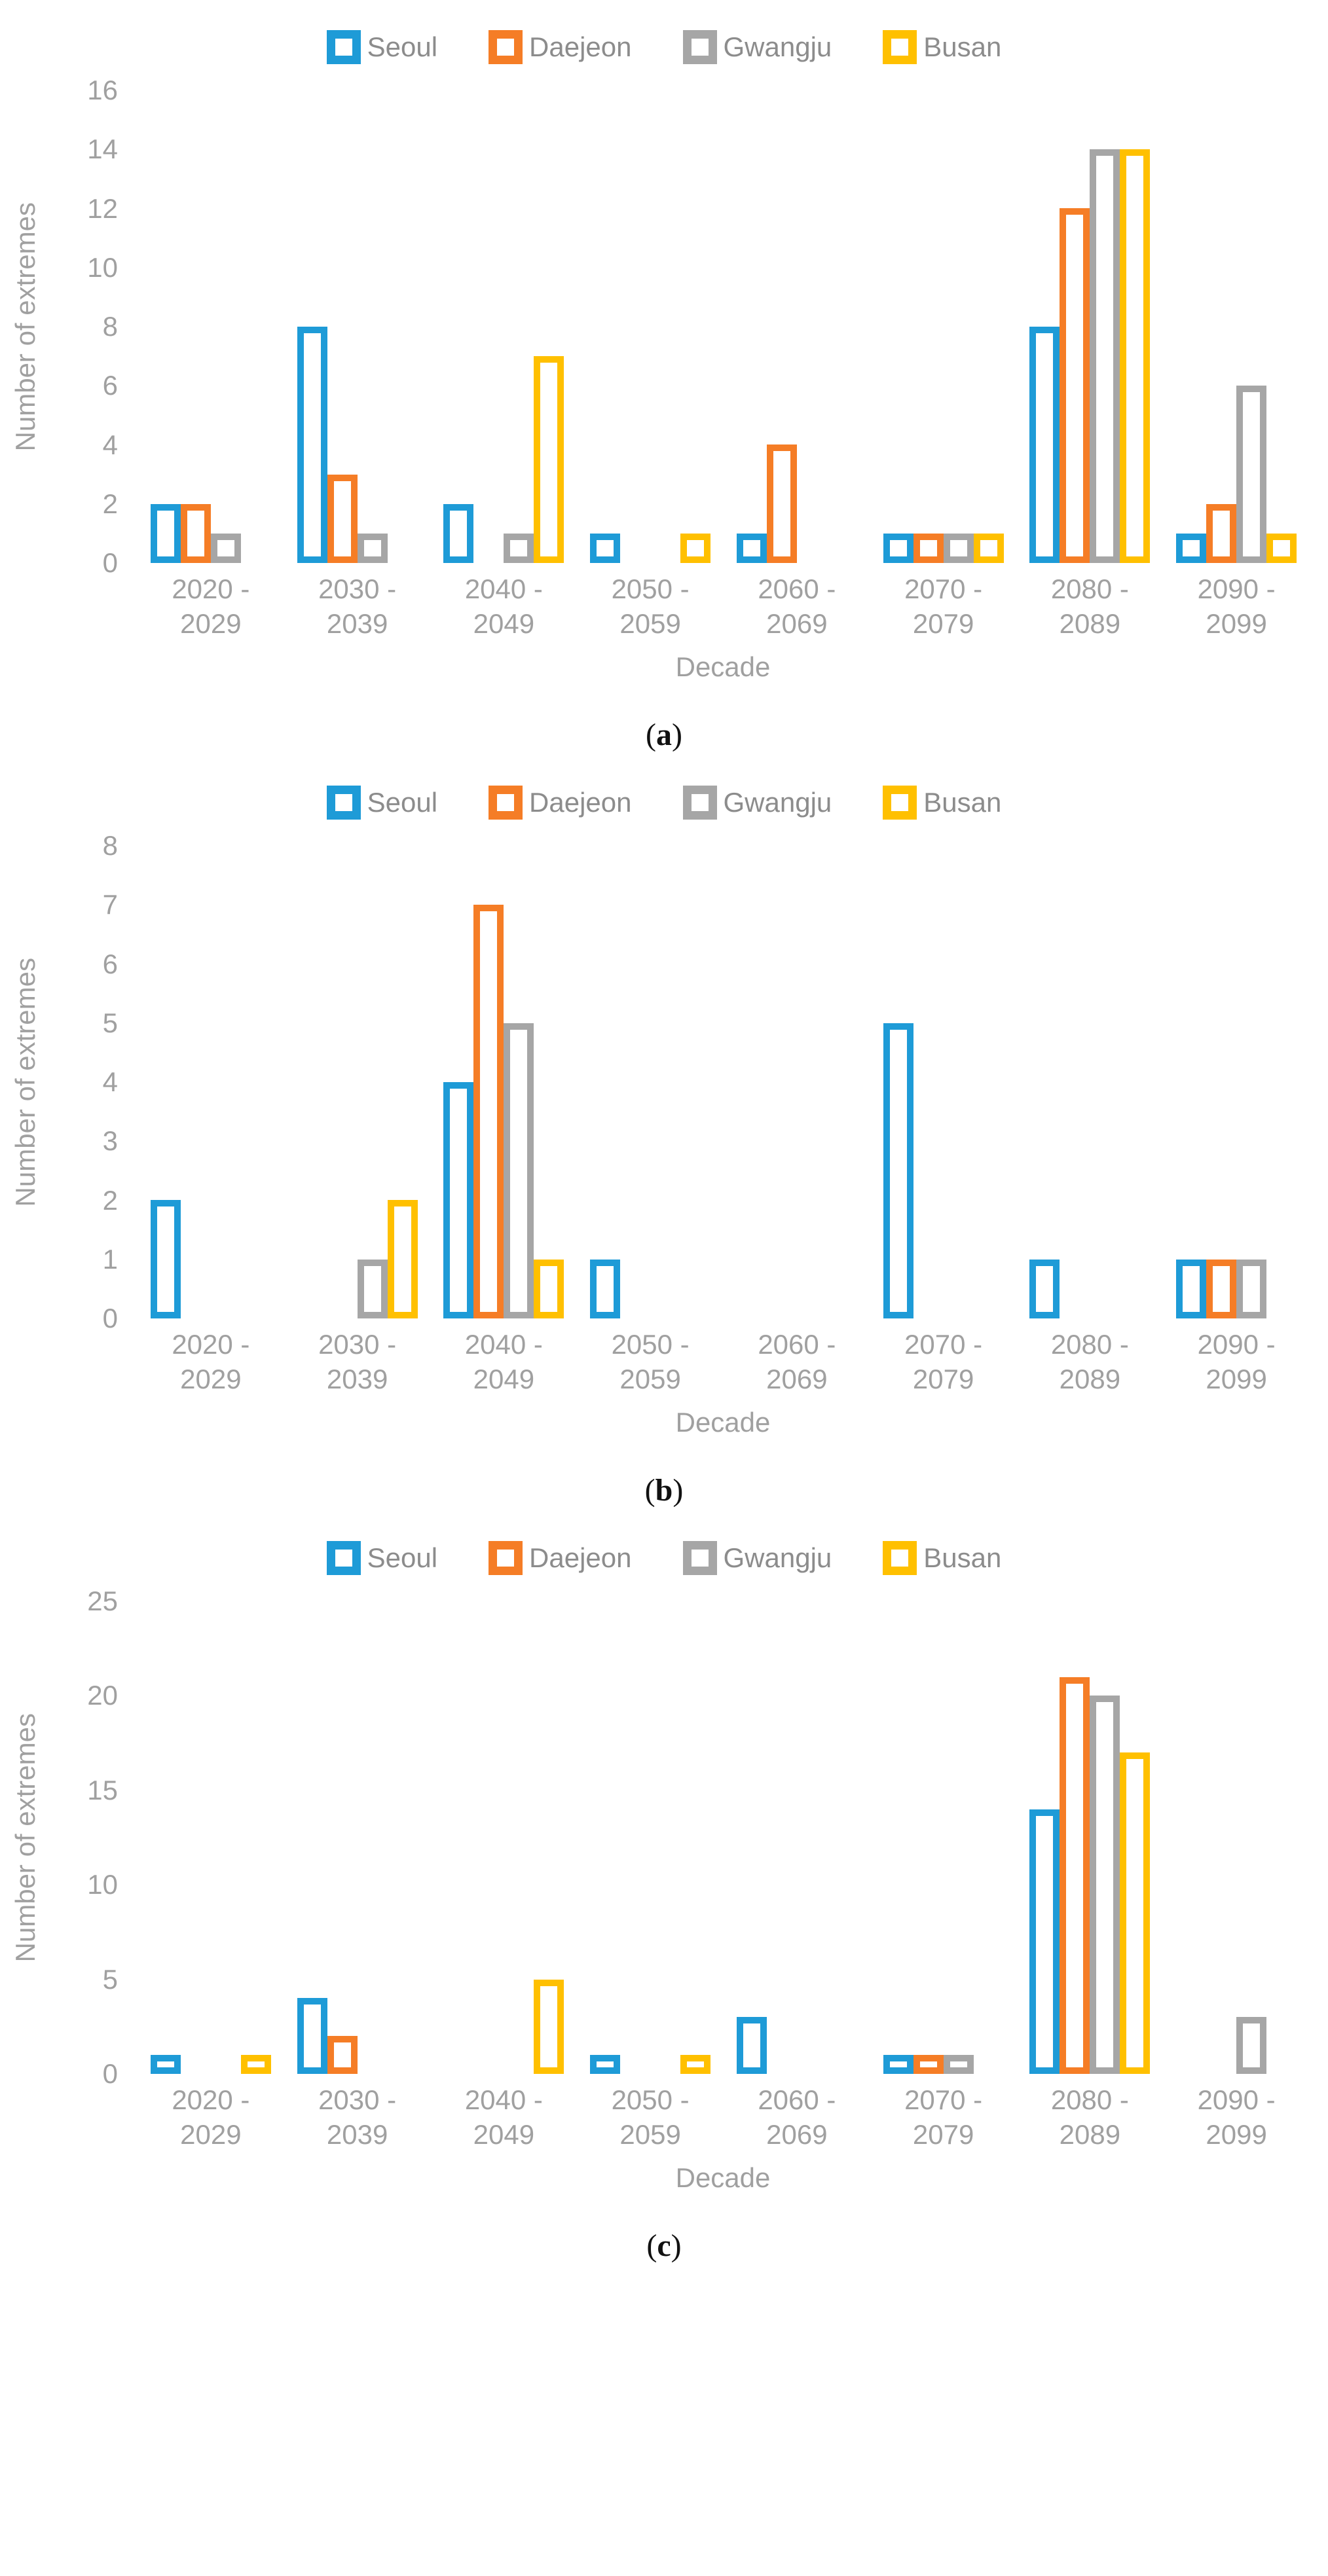 The width and height of the screenshot is (1328, 2576). What do you see at coordinates (102, 1789) in the screenshot?
I see `y-tick-15: 15` at bounding box center [102, 1789].